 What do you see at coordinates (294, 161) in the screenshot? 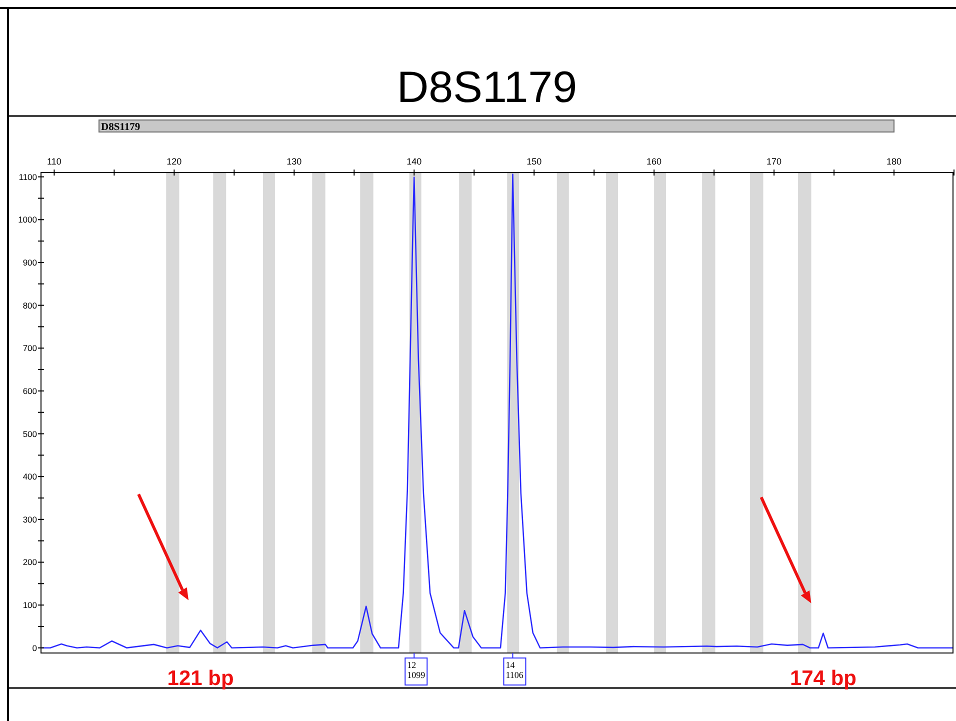
I see `x-tick-label: 130` at bounding box center [294, 161].